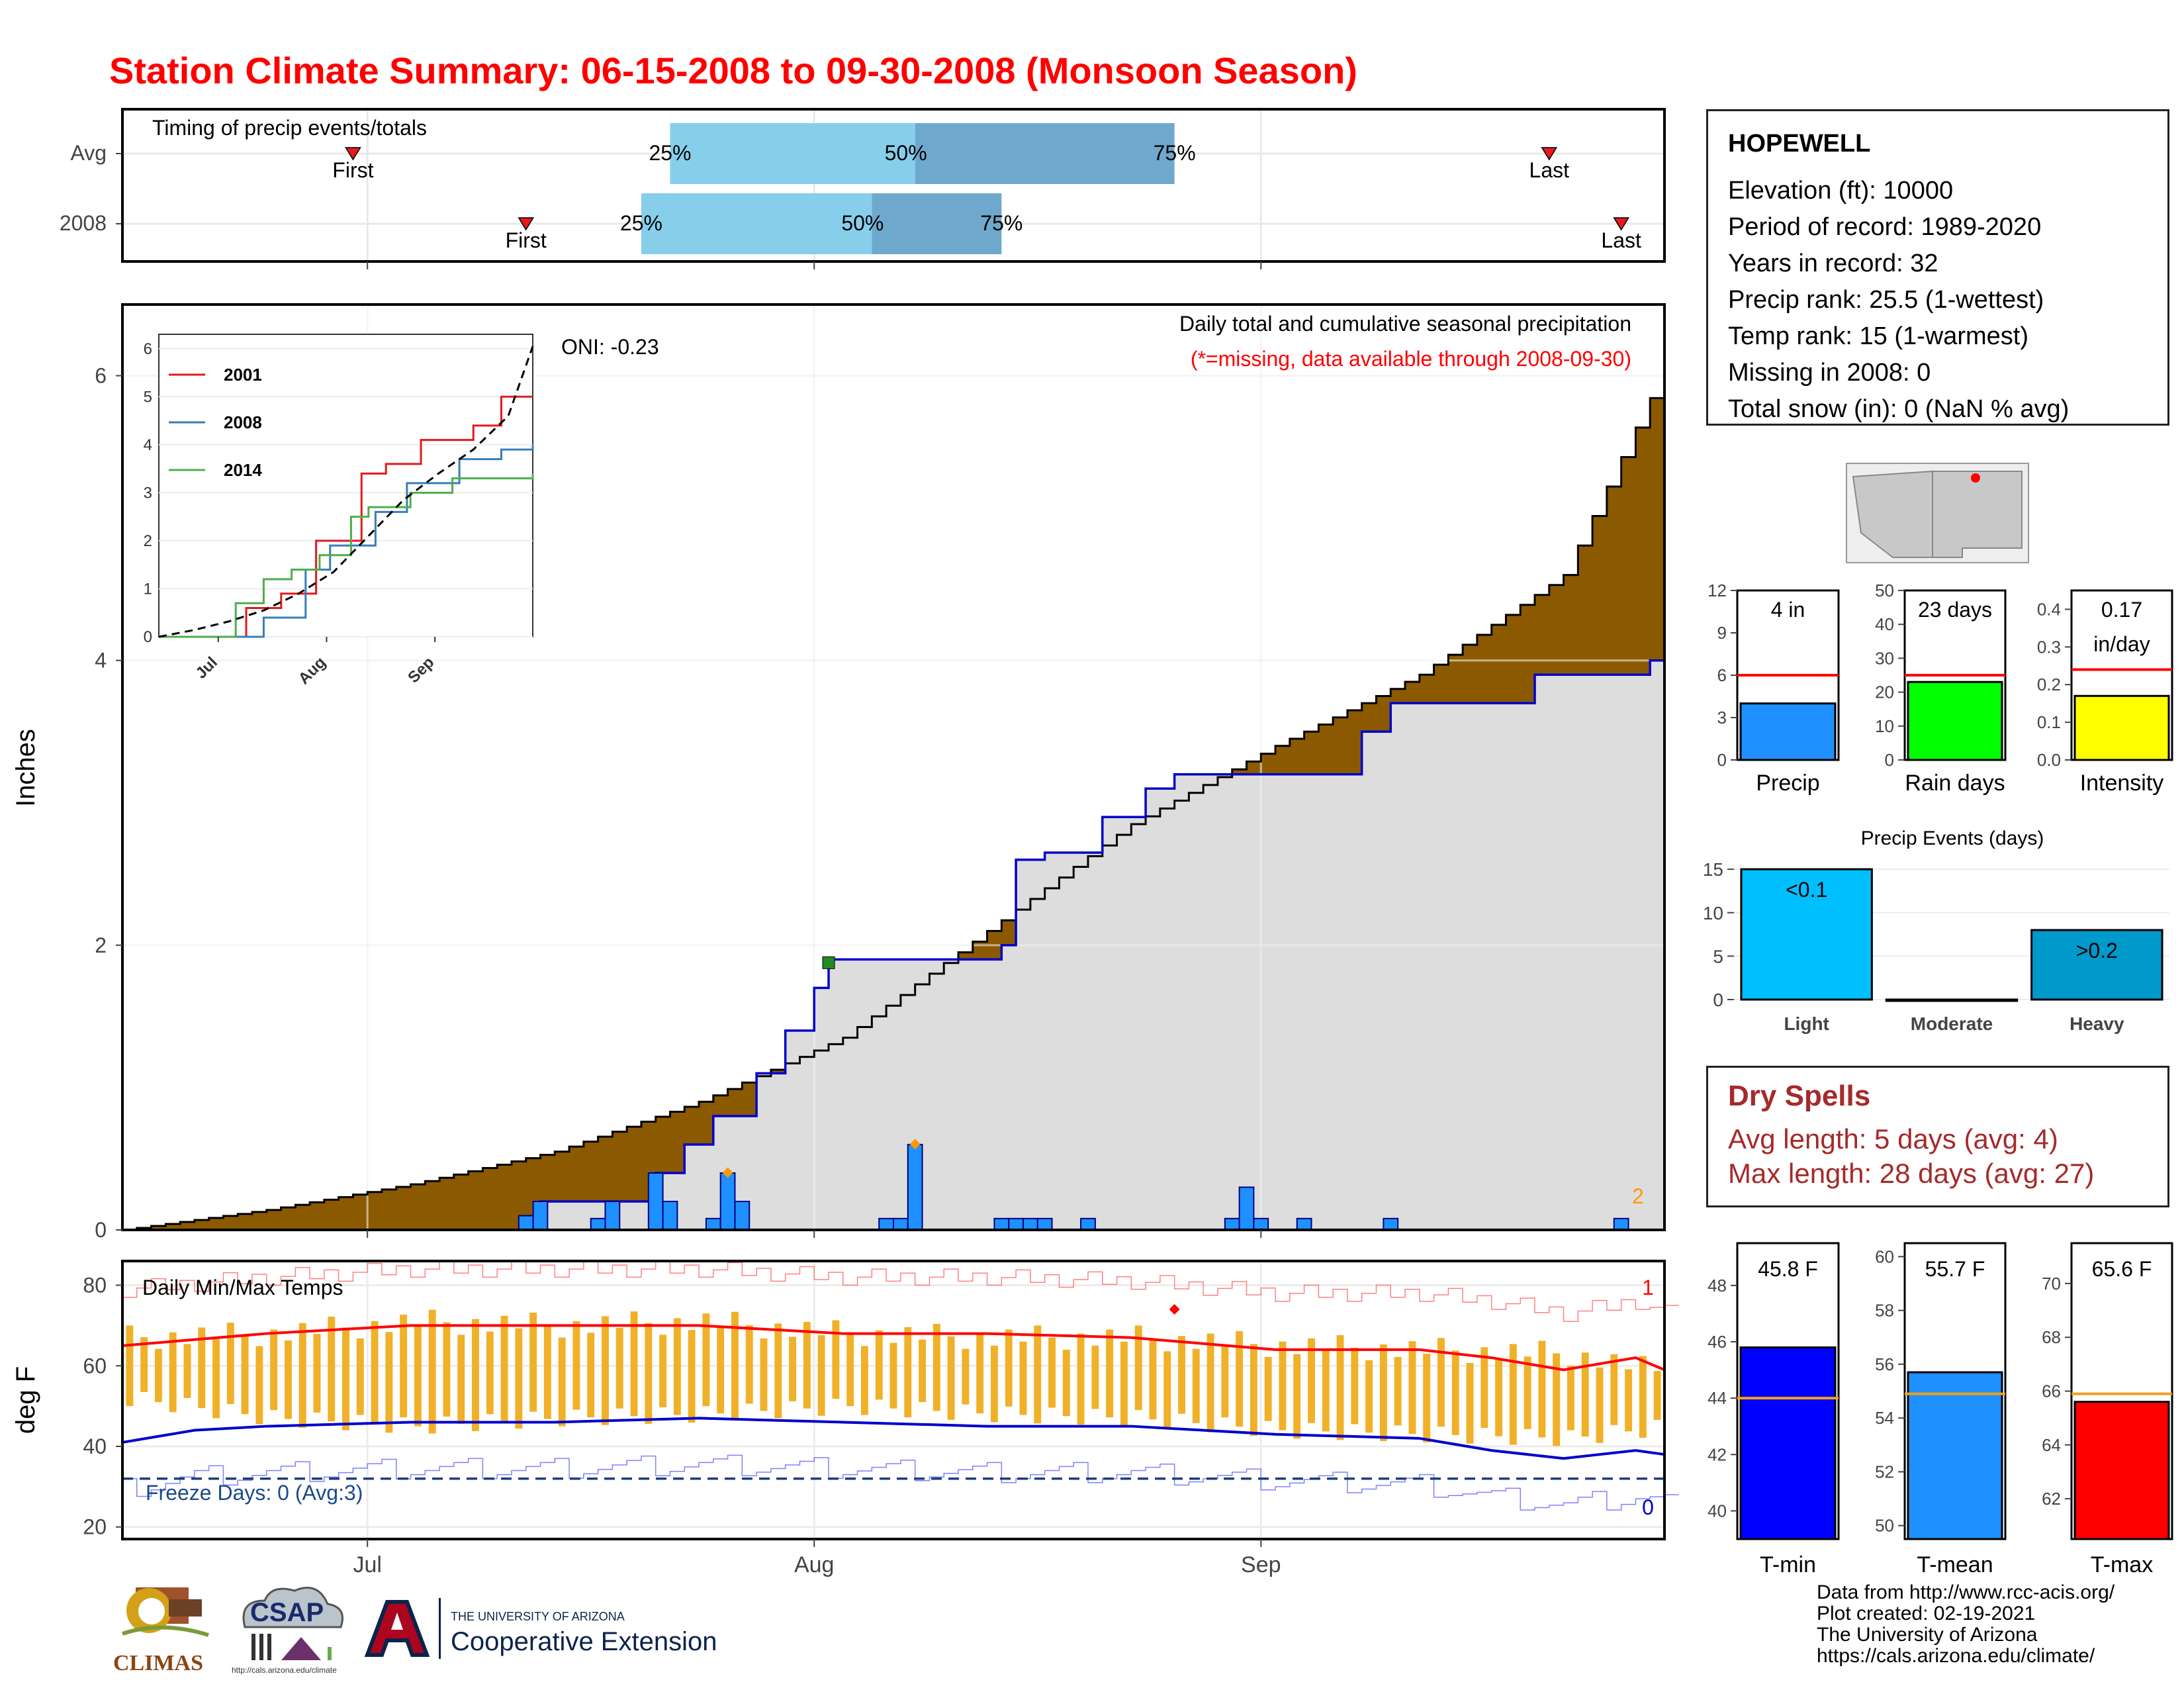 Image resolution: width=2184 pixels, height=1688 pixels. What do you see at coordinates (1718, 1000) in the screenshot?
I see `events-y-tick-label: 0` at bounding box center [1718, 1000].